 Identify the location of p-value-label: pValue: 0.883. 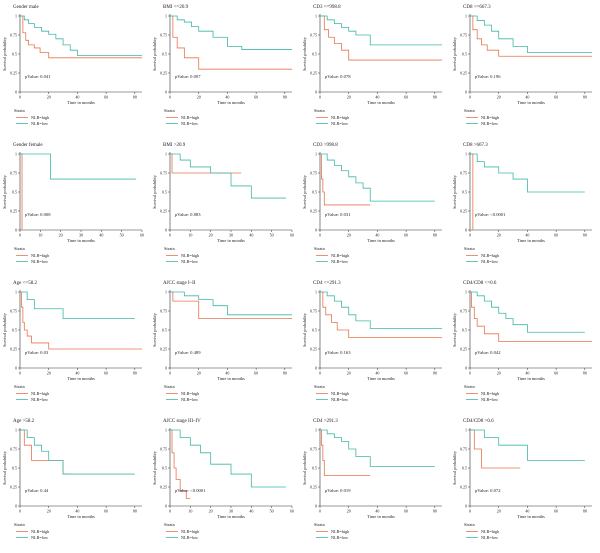
(188, 214).